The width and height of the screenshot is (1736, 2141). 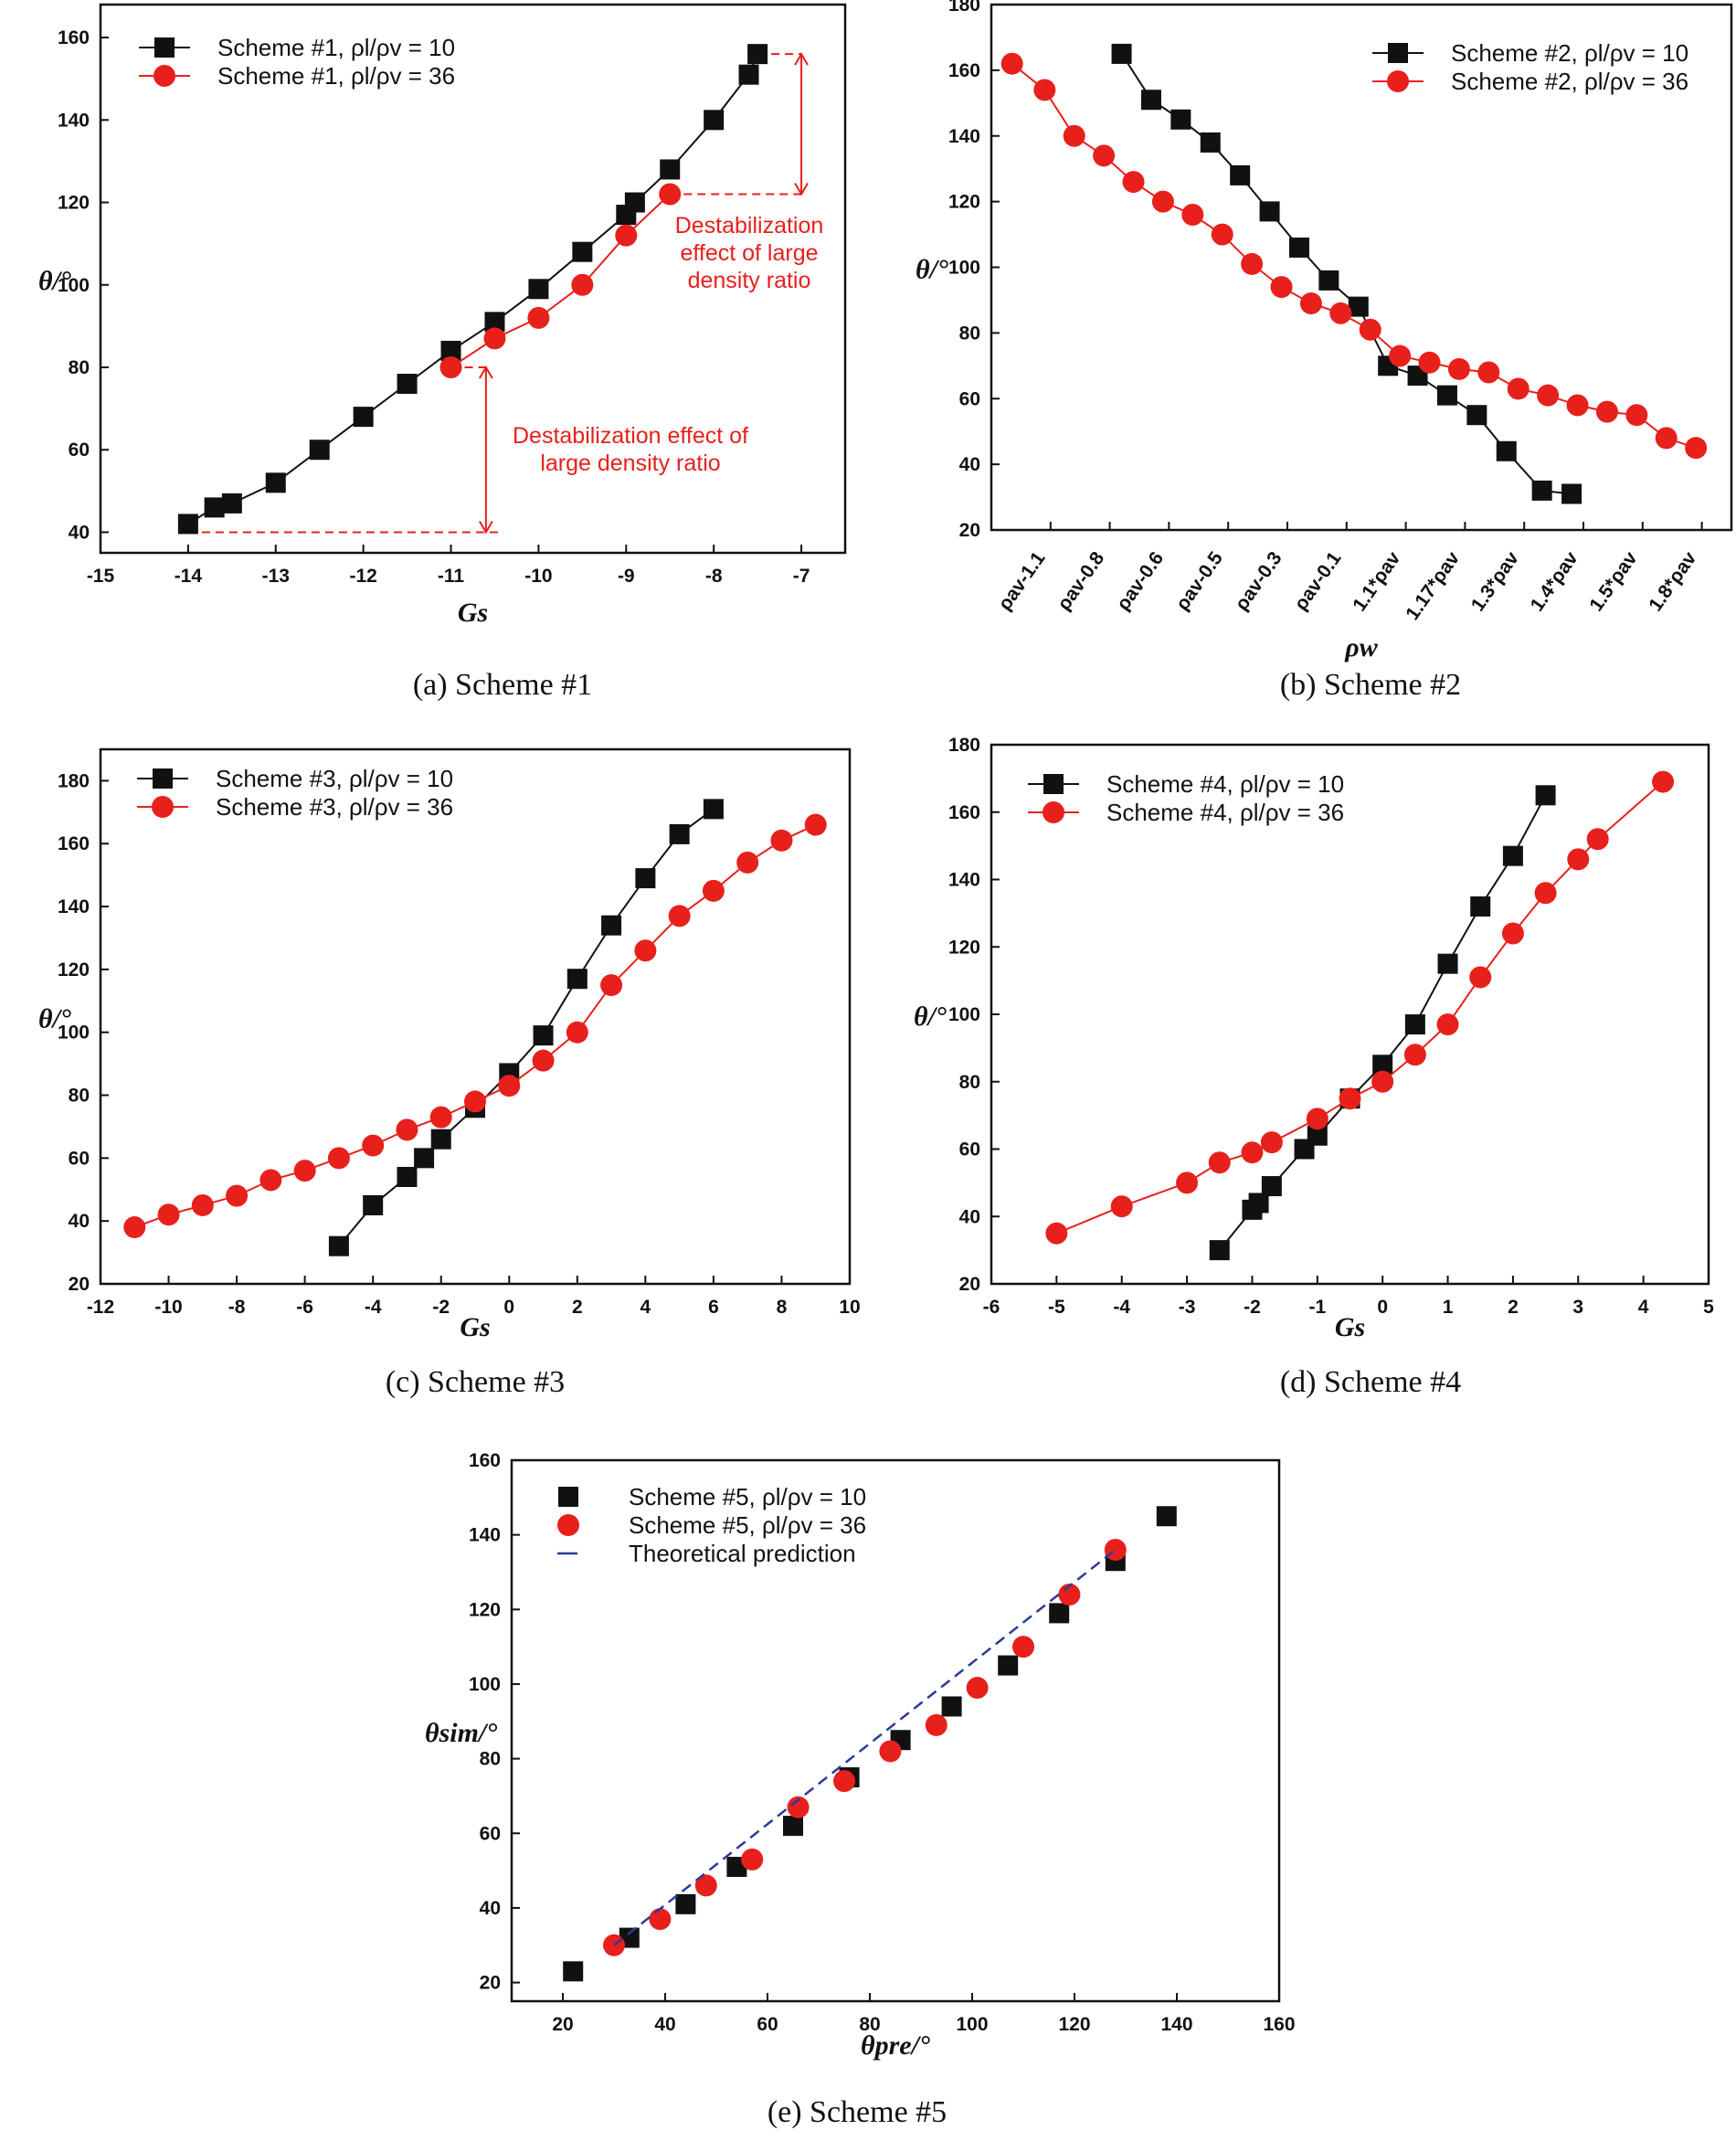 I want to click on x-tick-label: ρav-0.8, so click(x=1081, y=581).